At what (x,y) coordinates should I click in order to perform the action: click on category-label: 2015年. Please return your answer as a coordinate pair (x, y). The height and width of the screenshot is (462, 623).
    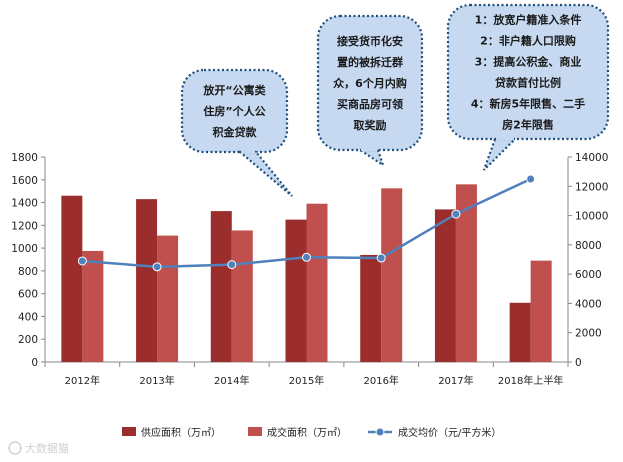
    Looking at the image, I should click on (306, 380).